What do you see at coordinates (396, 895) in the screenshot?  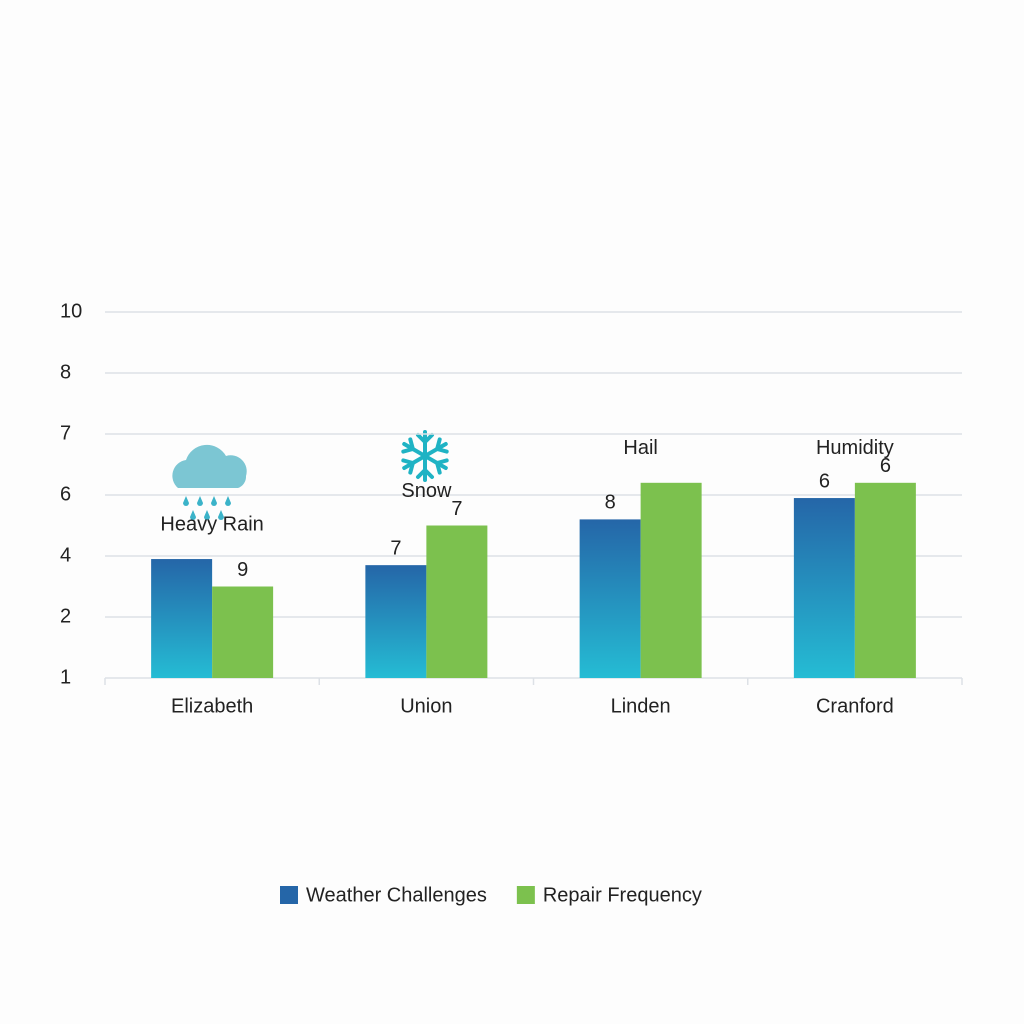 I see `legend-label: Weather Challenges` at bounding box center [396, 895].